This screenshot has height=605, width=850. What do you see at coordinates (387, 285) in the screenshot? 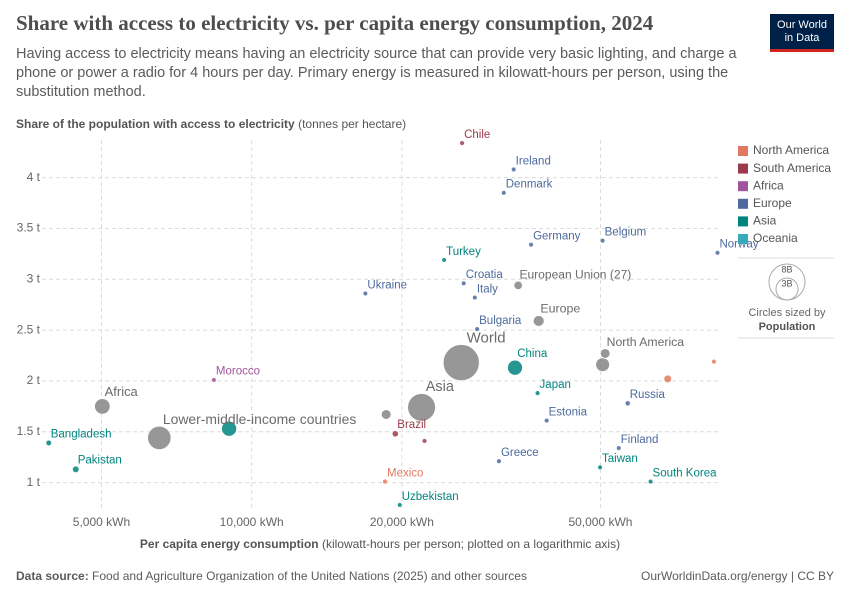
I see `point-label: Ukraine` at bounding box center [387, 285].